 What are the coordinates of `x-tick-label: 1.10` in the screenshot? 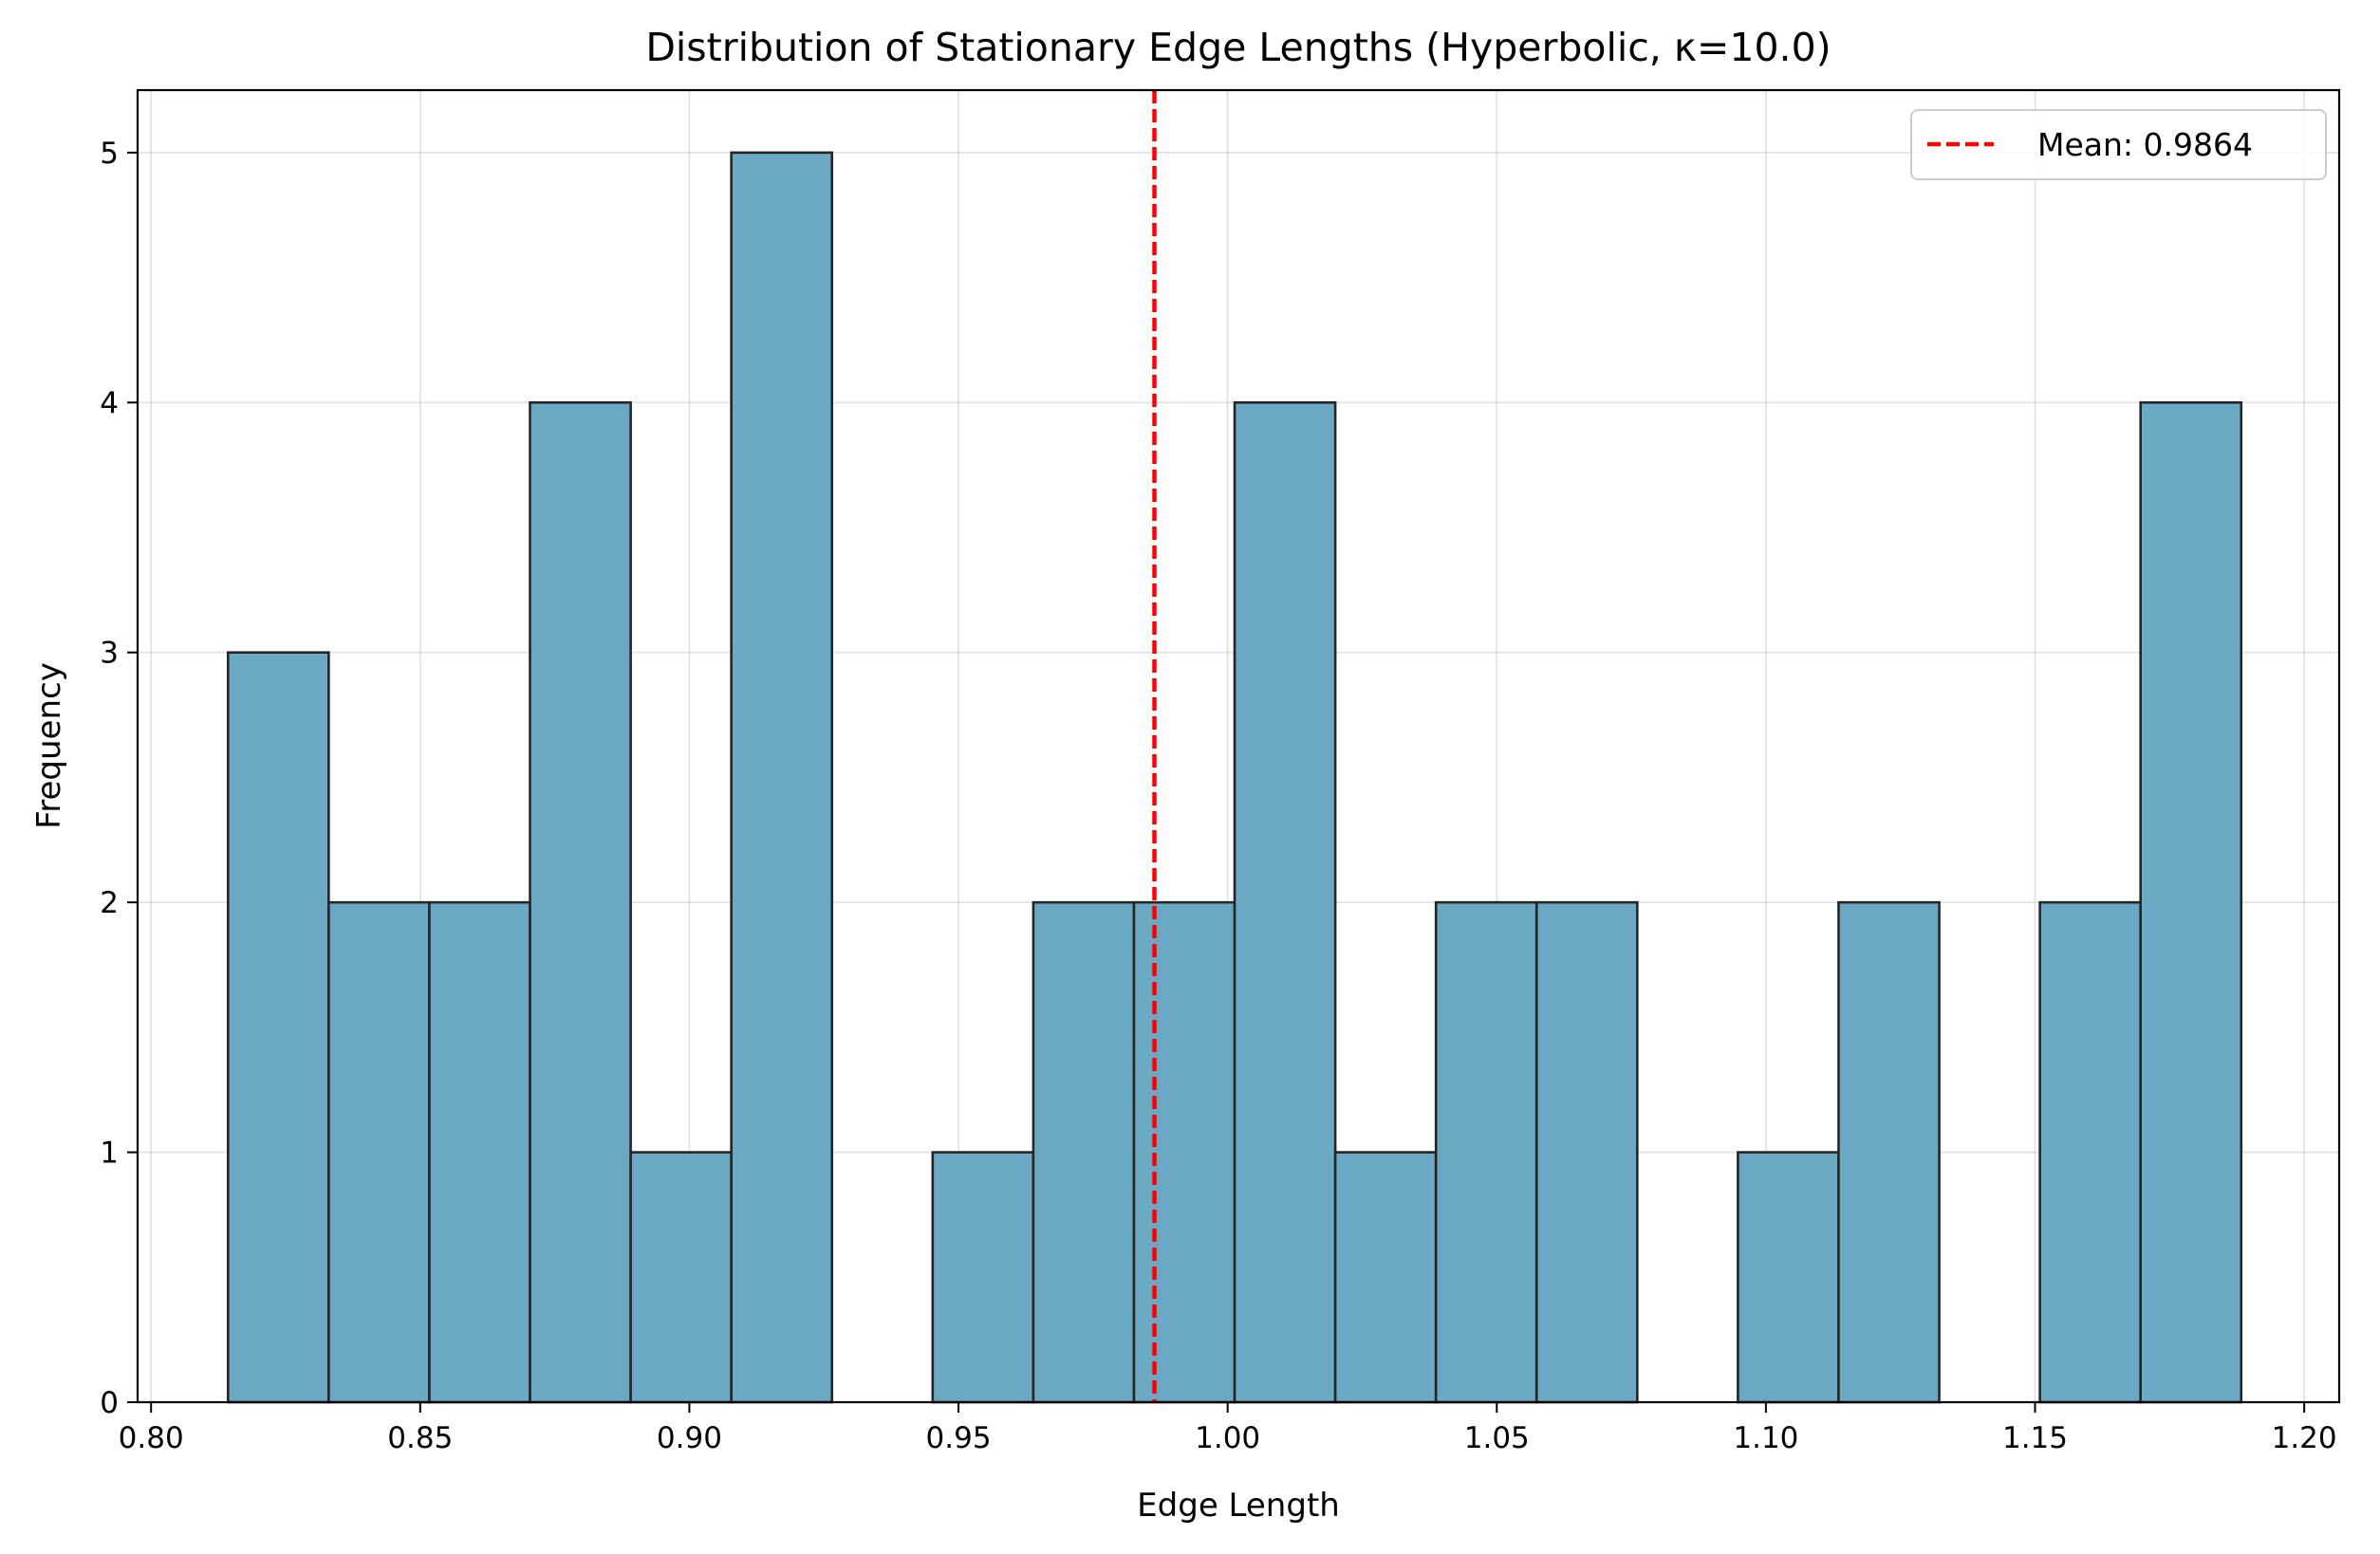 It's located at (1765, 1438).